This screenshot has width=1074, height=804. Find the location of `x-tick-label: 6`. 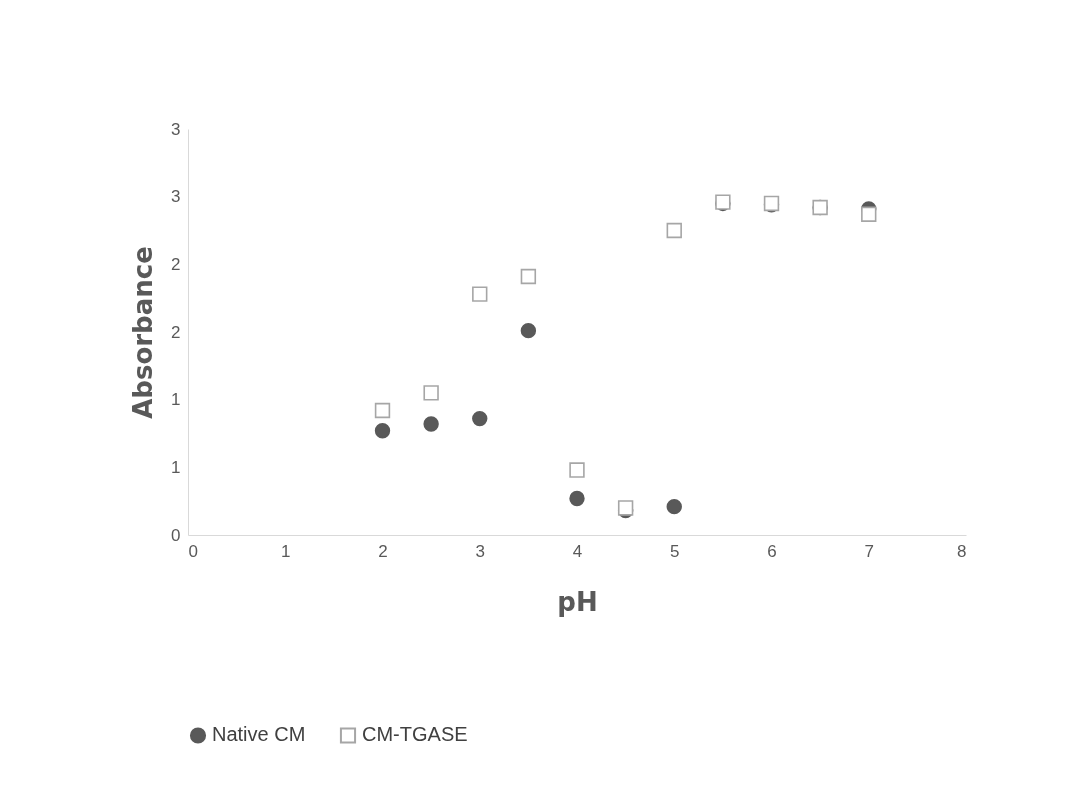

x-tick-label: 6 is located at coordinates (772, 551).